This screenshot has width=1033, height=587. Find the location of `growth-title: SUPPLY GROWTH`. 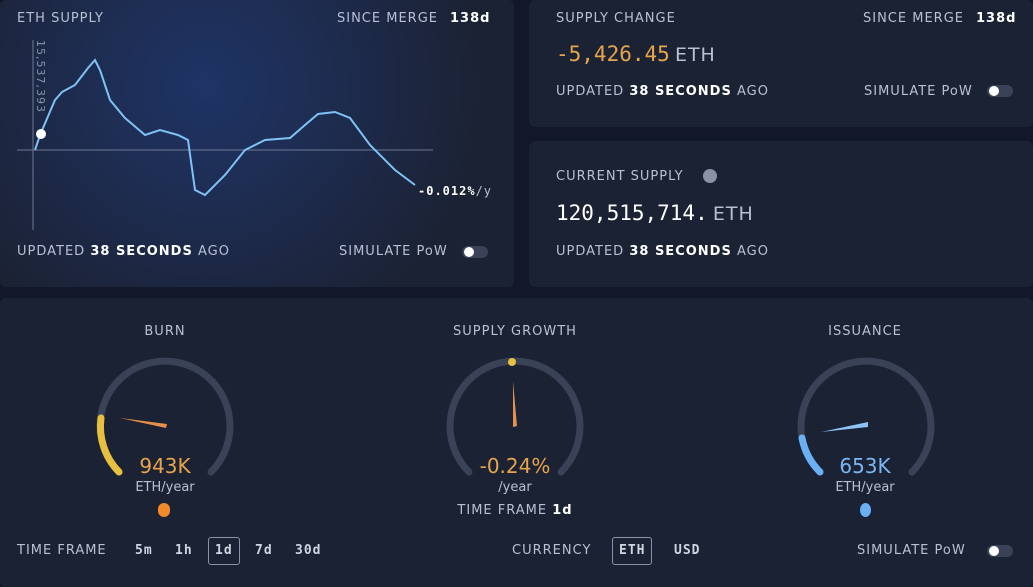

growth-title: SUPPLY GROWTH is located at coordinates (515, 331).